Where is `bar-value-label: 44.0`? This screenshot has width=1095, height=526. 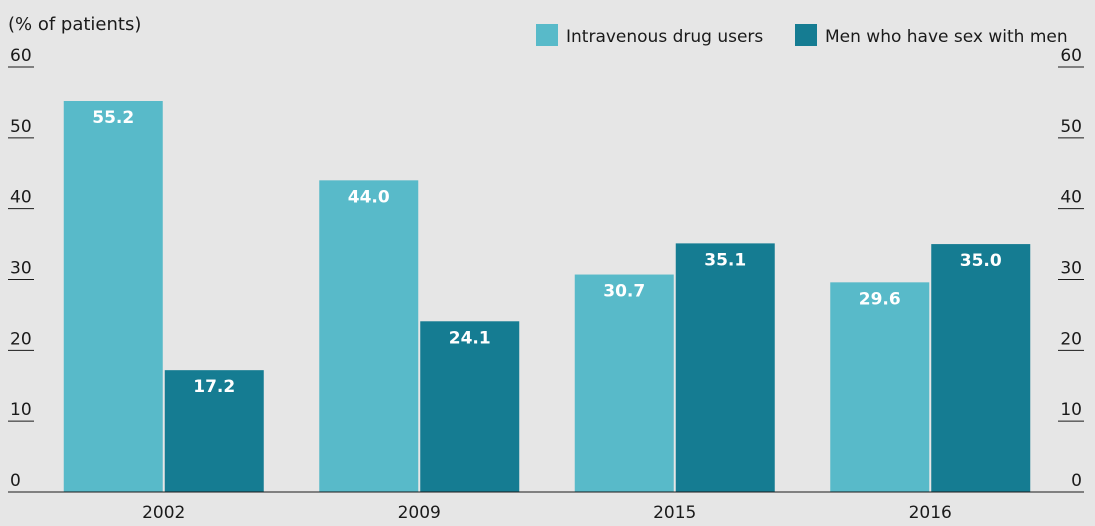 bar-value-label: 44.0 is located at coordinates (369, 197).